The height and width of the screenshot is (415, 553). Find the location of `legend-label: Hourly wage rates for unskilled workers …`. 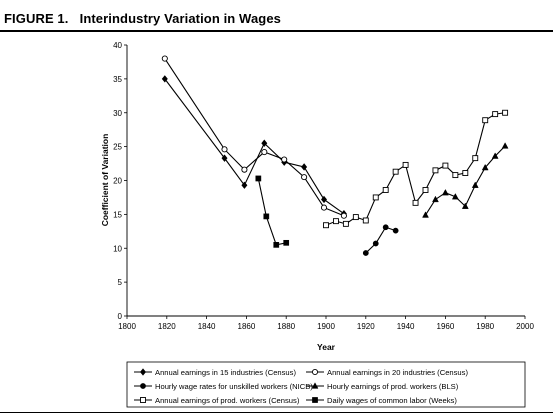

legend-label: Hourly wage rates for unskilled workers … is located at coordinates (234, 386).